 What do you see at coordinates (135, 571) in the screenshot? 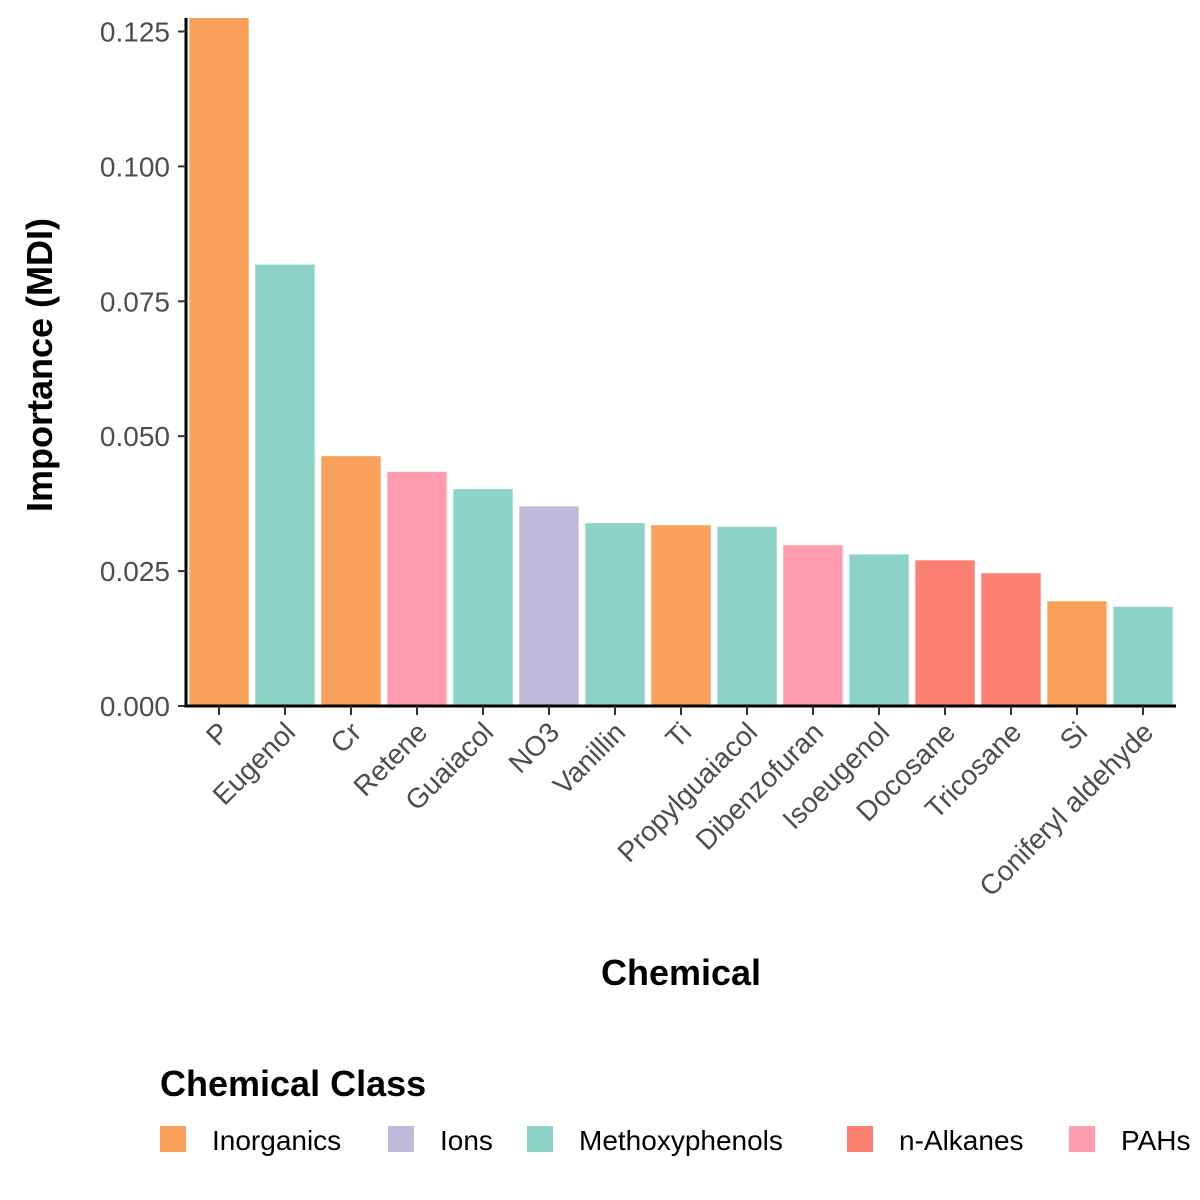
I see `y-tick-label: 0.025` at bounding box center [135, 571].